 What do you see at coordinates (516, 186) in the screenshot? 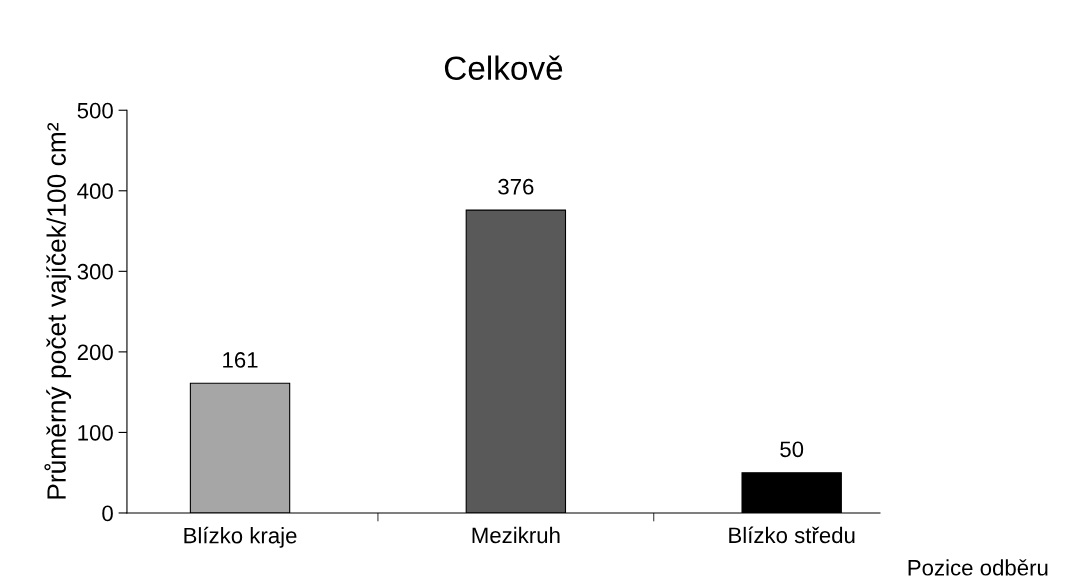
I see `data-label: 376` at bounding box center [516, 186].